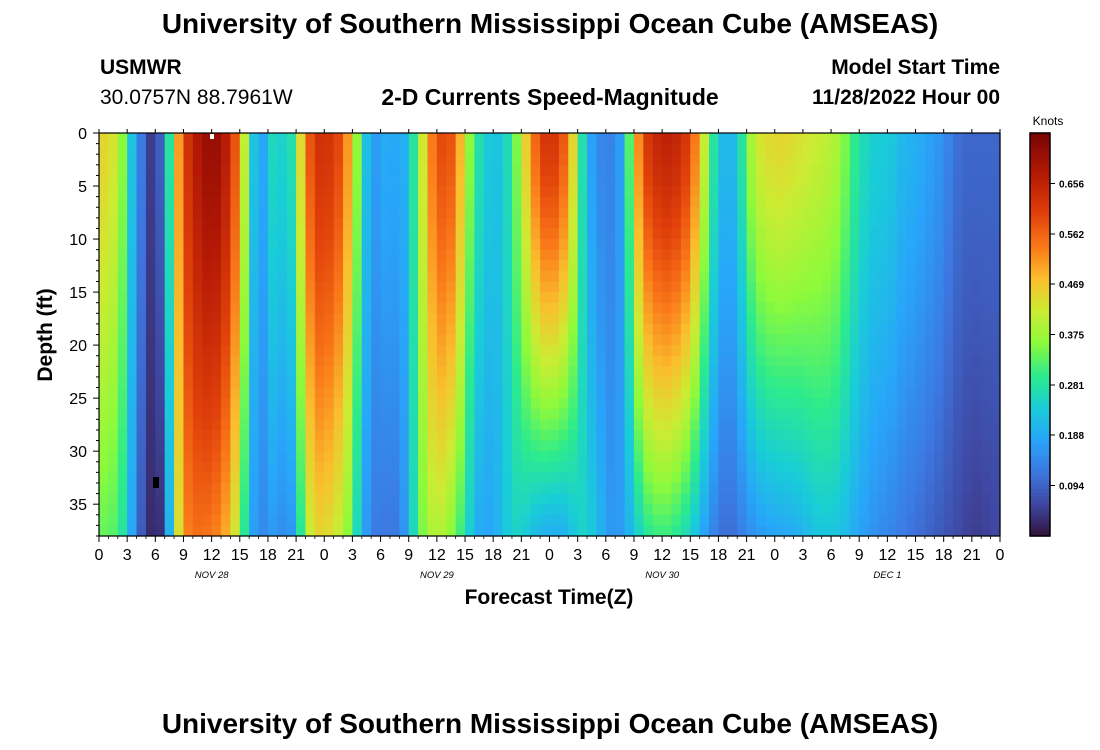 The width and height of the screenshot is (1100, 750). I want to click on x-tick-label: 21, so click(972, 555).